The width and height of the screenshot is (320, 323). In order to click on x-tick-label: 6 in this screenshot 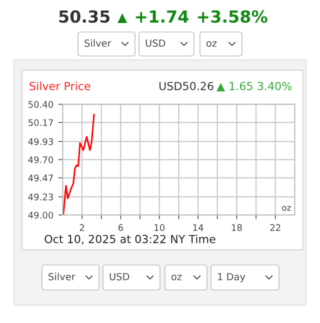, I will do `click(121, 228)`.